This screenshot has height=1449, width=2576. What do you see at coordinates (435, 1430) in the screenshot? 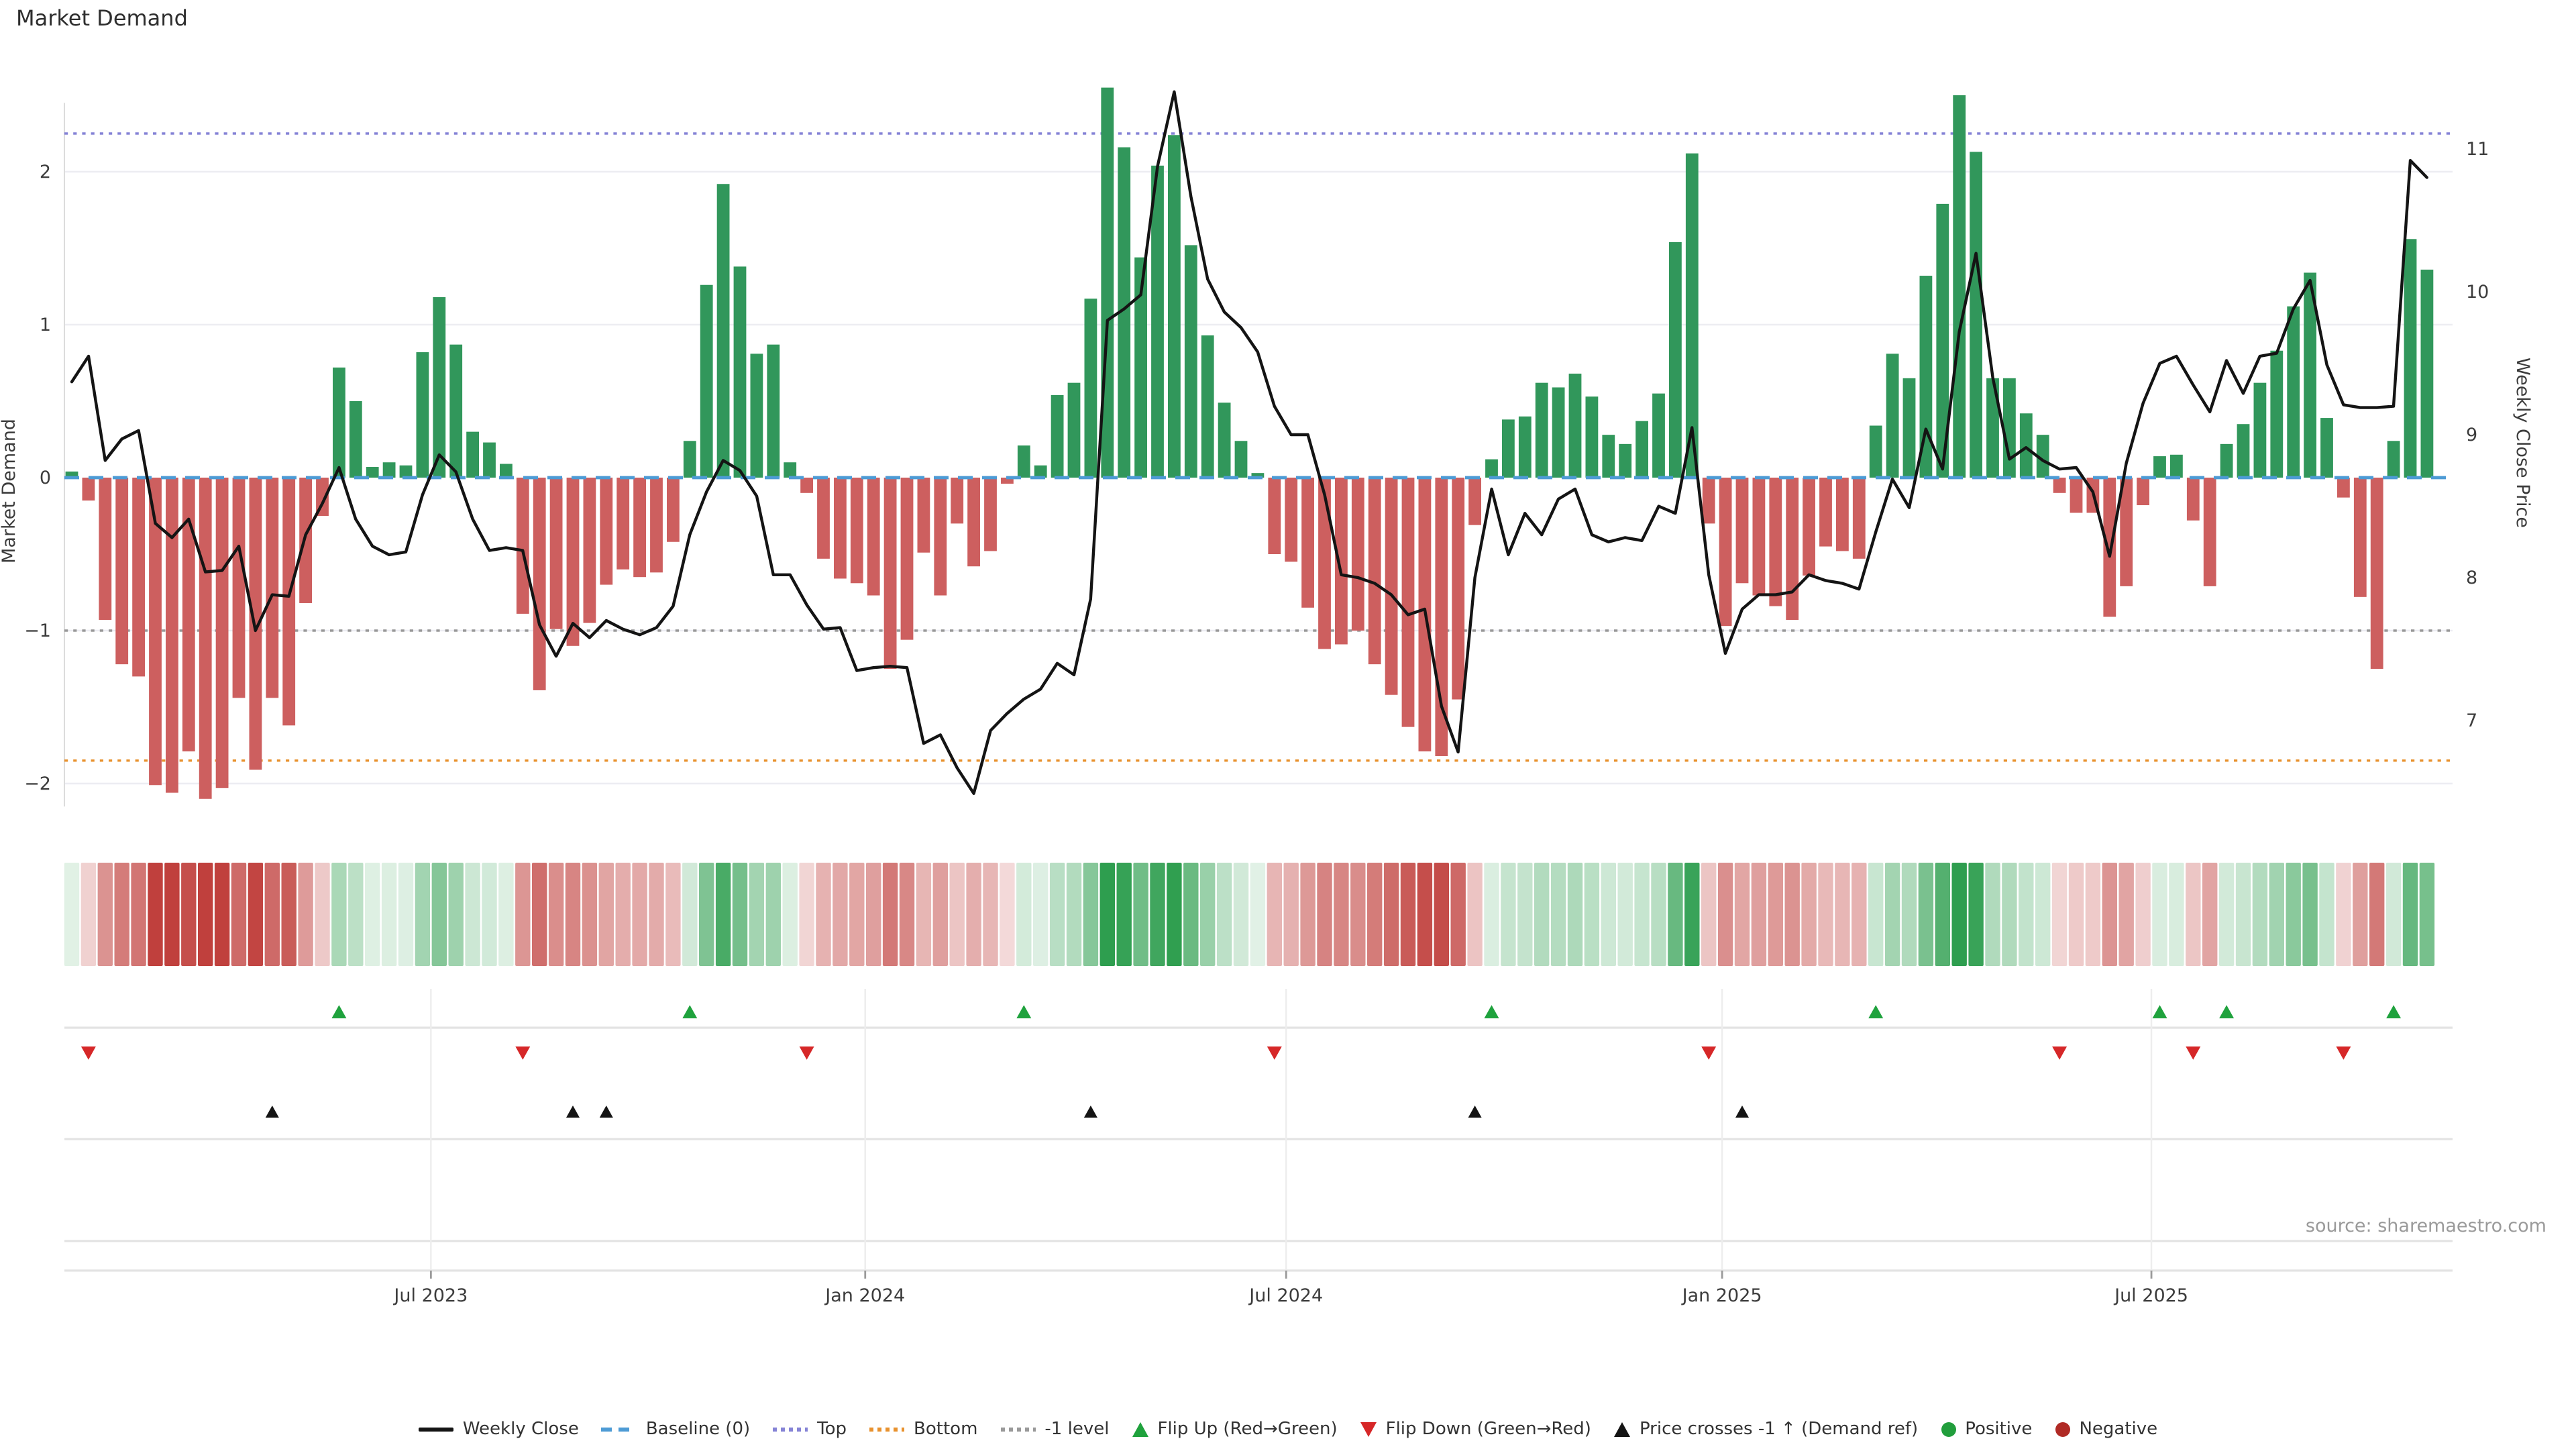
I see `legend-swatch-line` at bounding box center [435, 1430].